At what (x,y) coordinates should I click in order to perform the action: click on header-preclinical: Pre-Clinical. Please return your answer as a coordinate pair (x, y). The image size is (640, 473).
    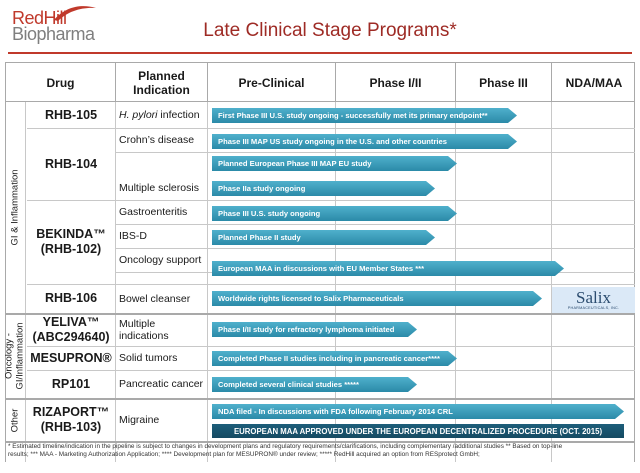
    Looking at the image, I should click on (272, 83).